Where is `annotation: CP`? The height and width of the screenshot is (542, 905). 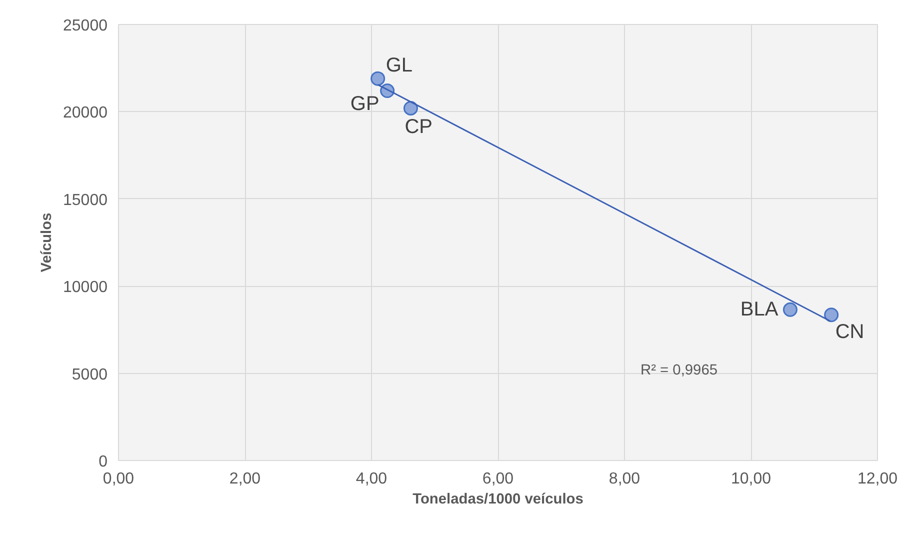
annotation: CP is located at coordinates (418, 127).